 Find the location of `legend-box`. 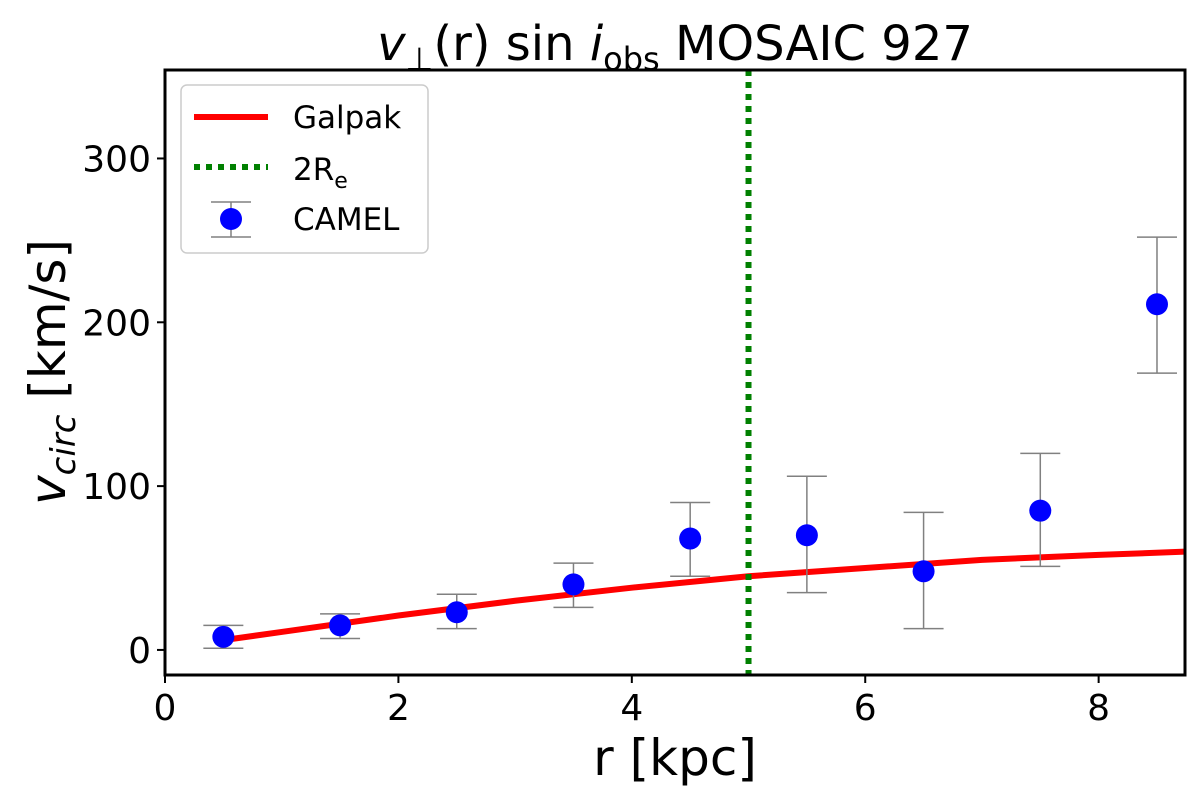

legend-box is located at coordinates (304, 169).